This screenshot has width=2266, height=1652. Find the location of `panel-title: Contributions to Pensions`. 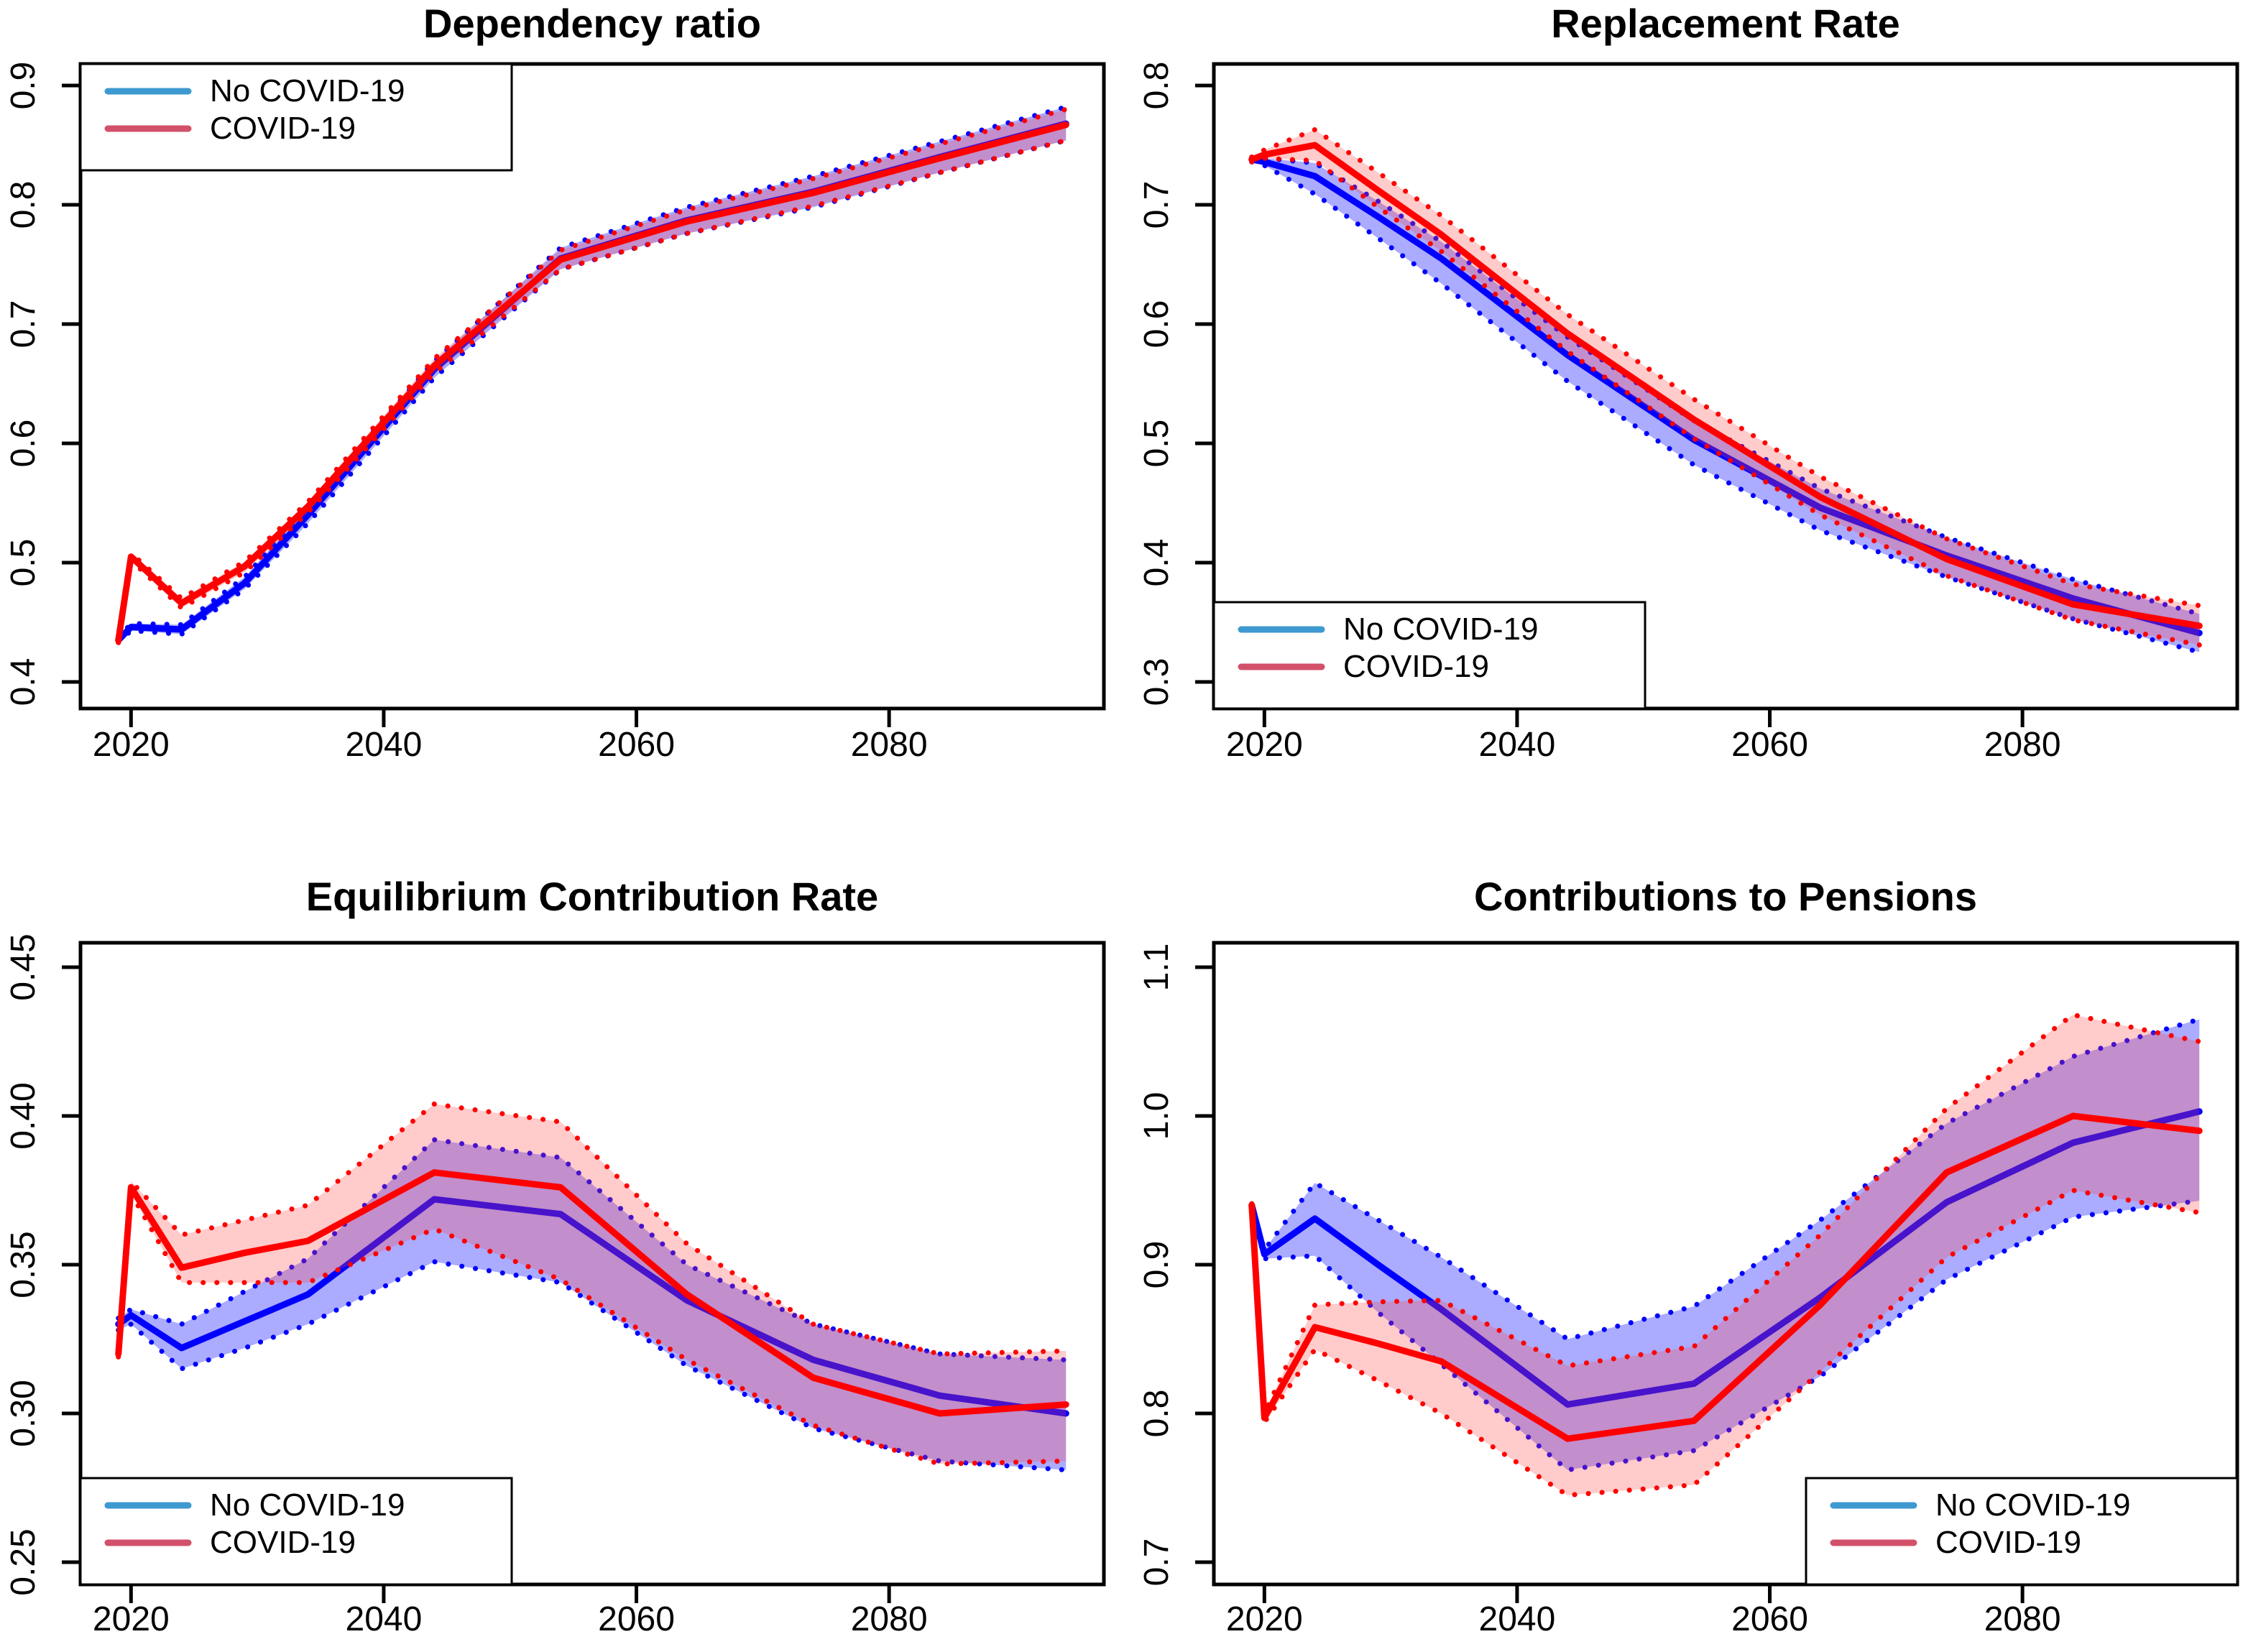

panel-title: Contributions to Pensions is located at coordinates (1725, 897).